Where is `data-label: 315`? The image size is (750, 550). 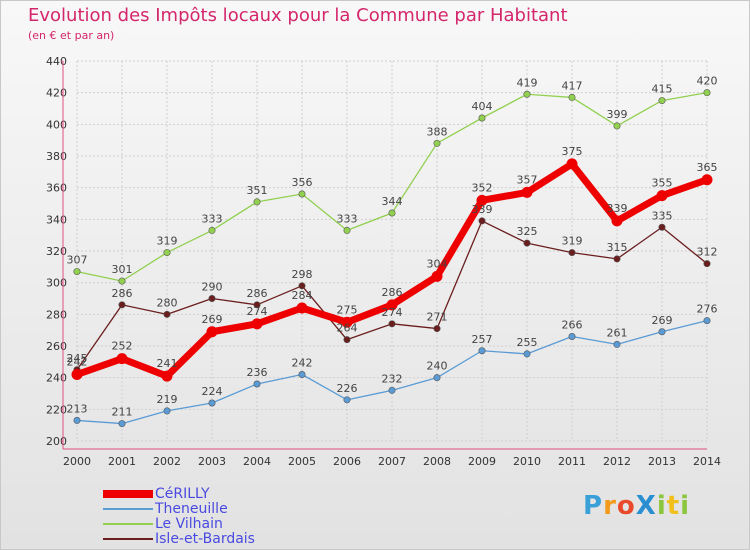
data-label: 315 is located at coordinates (617, 247).